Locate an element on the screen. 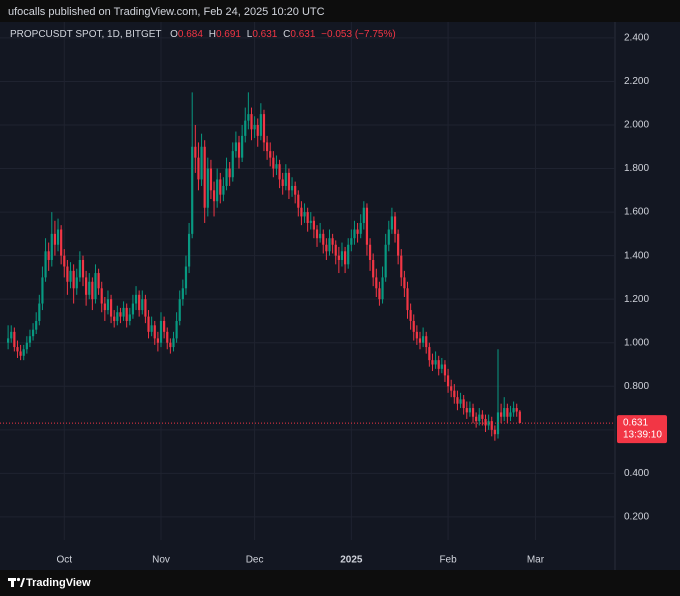 The width and height of the screenshot is (680, 596). x-tick-label: Oct is located at coordinates (64, 560).